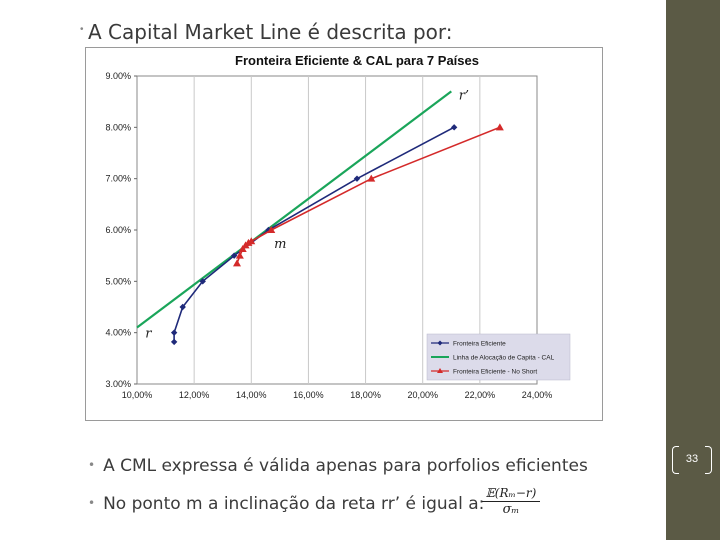 The height and width of the screenshot is (540, 720). What do you see at coordinates (118, 179) in the screenshot?
I see `y-tick-label: 7.00%` at bounding box center [118, 179].